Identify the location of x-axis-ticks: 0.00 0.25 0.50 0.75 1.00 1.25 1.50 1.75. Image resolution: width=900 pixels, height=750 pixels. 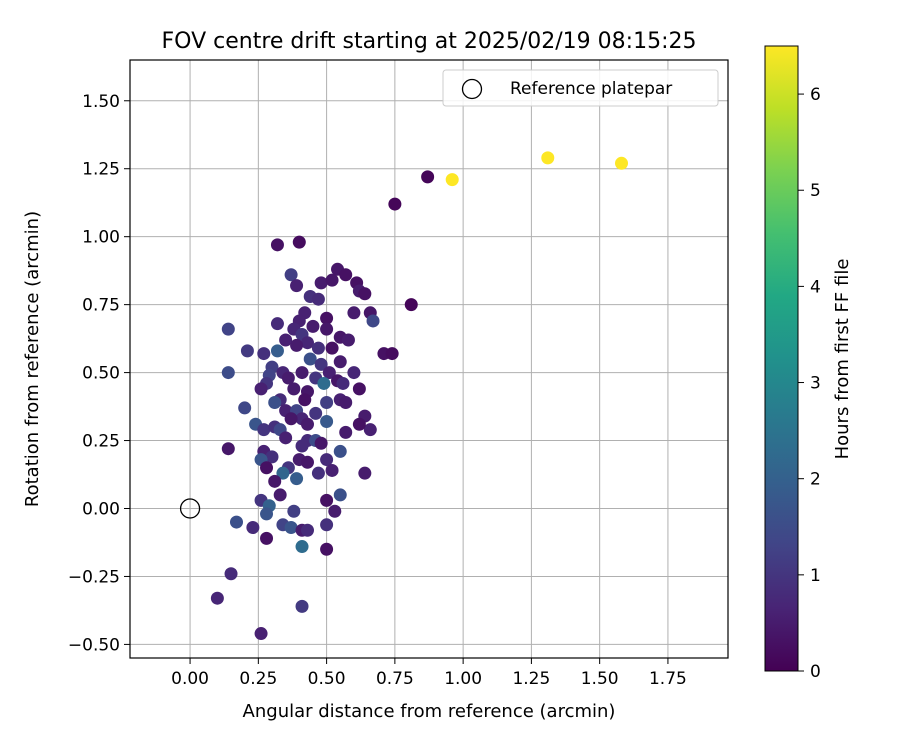
(429, 673).